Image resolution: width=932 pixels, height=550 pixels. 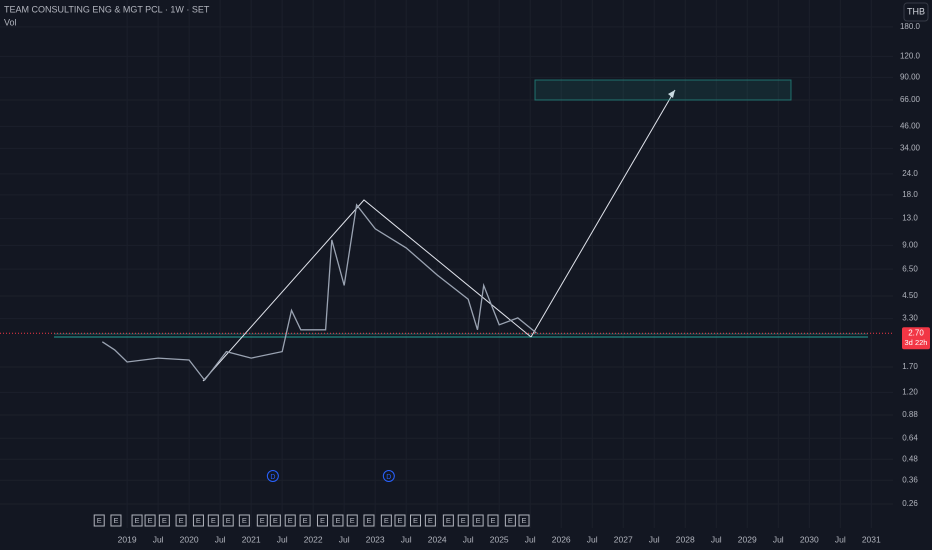 I want to click on x-tick-label: 2023, so click(x=375, y=539).